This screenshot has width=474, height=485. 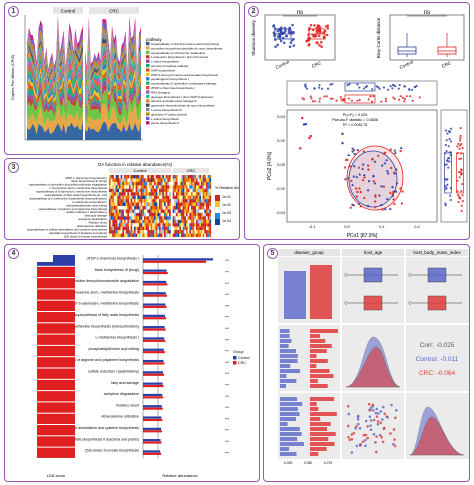 What do you see at coordinates (226, 213) in the screenshot?
I see `heatmap-legend-tick-2: 1e-03` at bounding box center [226, 213].